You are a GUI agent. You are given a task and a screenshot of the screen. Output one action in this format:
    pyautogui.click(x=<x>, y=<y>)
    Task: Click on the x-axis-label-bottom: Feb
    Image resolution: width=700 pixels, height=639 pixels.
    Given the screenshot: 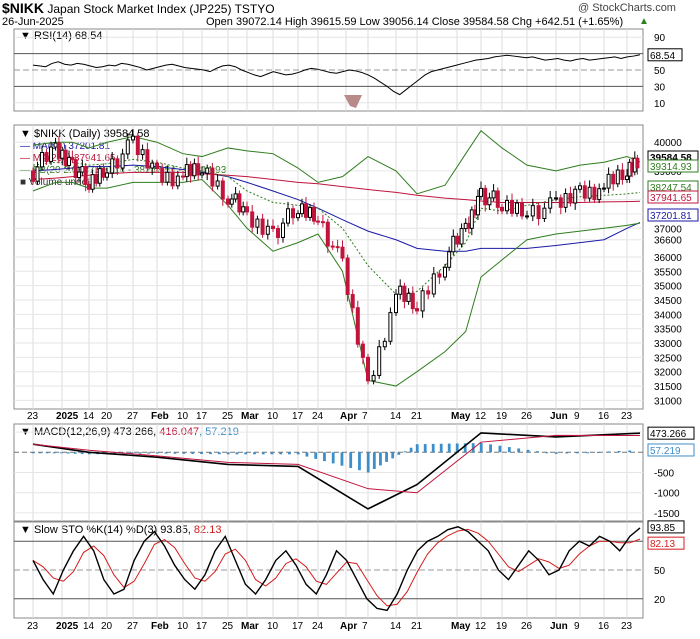 What is the action you would take?
    pyautogui.click(x=160, y=626)
    